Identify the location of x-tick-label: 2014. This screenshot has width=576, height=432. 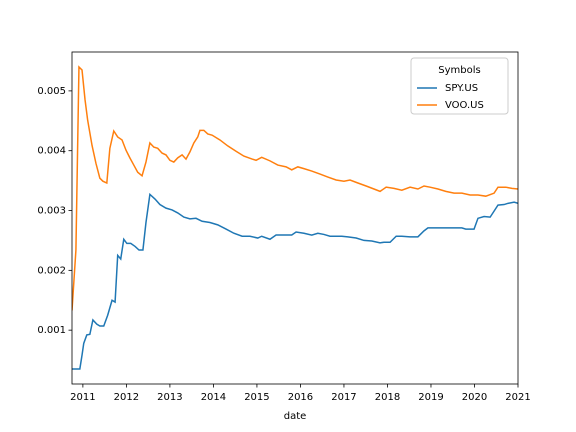
(213, 397).